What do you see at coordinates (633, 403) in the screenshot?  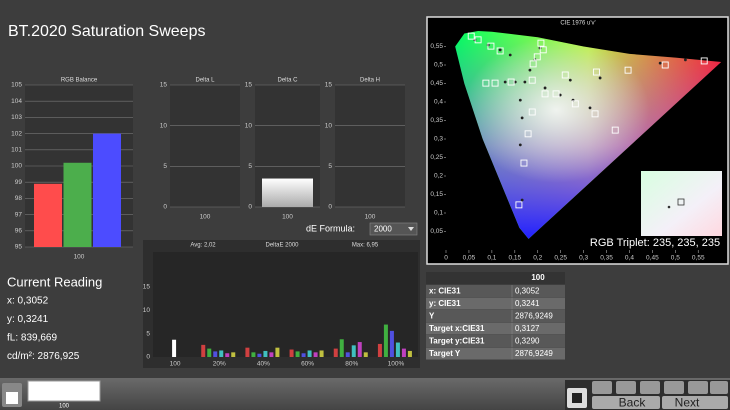 I see `back-label: Back` at bounding box center [633, 403].